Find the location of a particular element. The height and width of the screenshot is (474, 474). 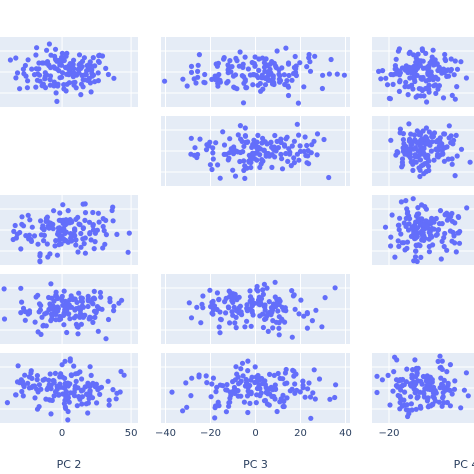

xtick-label: 50 is located at coordinates (131, 433).